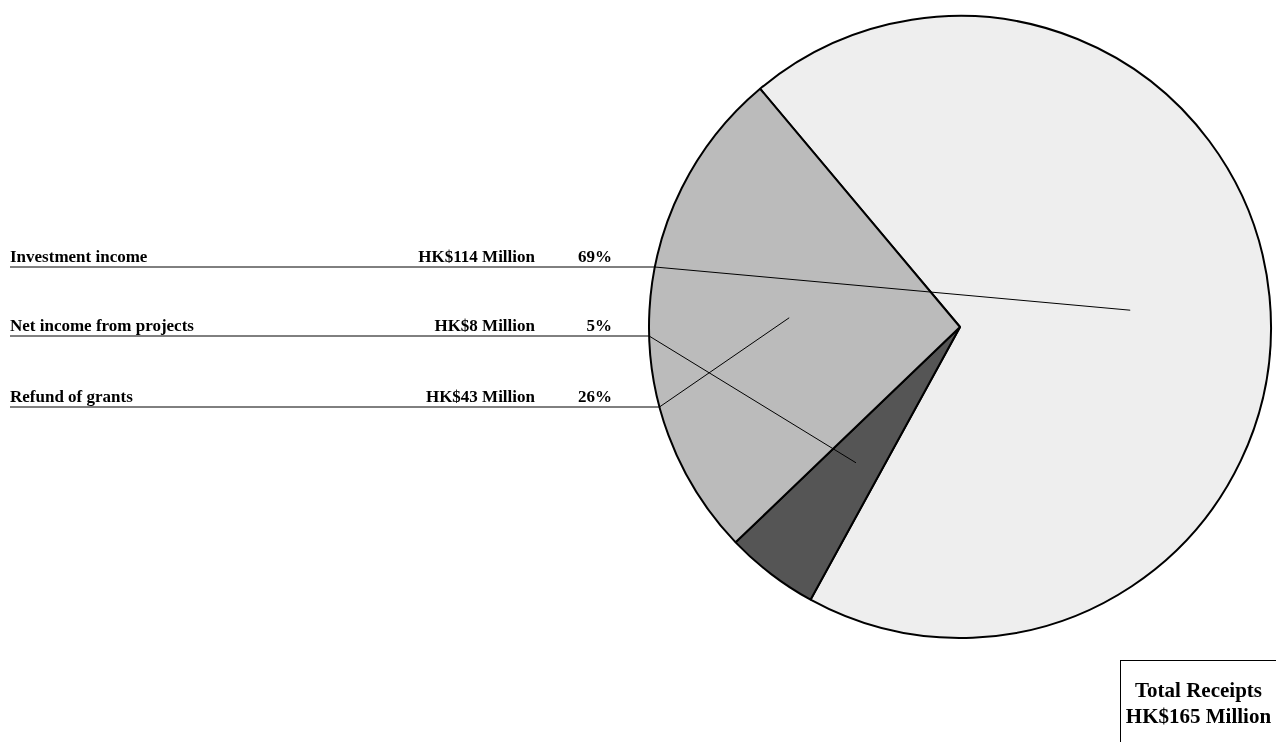 Image resolution: width=1276 pixels, height=742 pixels. I want to click on text: 69%, so click(595, 256).